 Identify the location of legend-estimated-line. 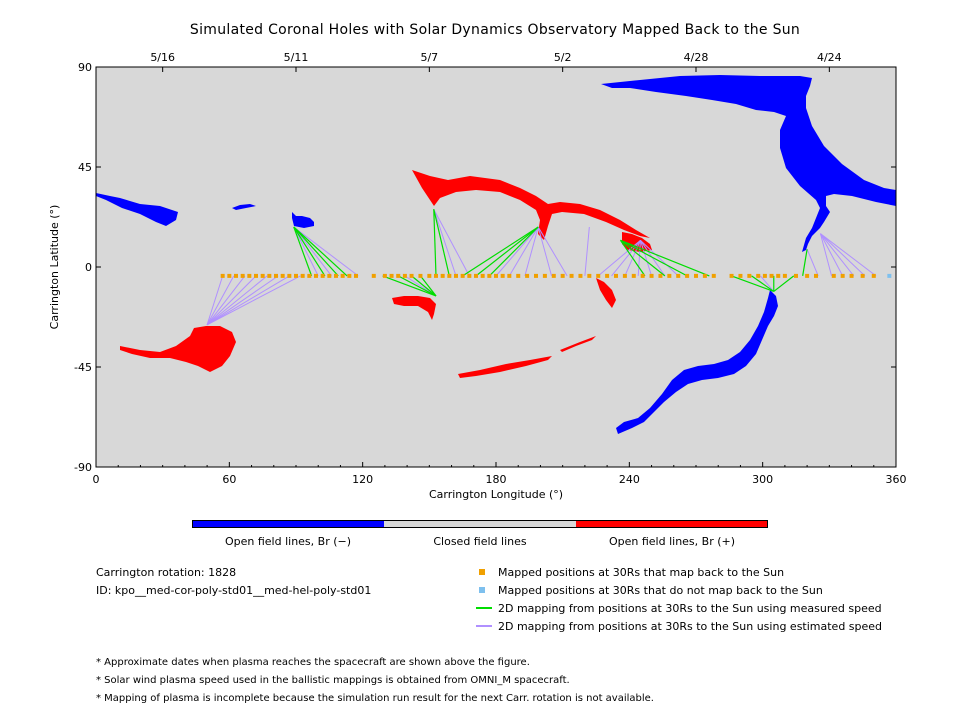
(484, 626).